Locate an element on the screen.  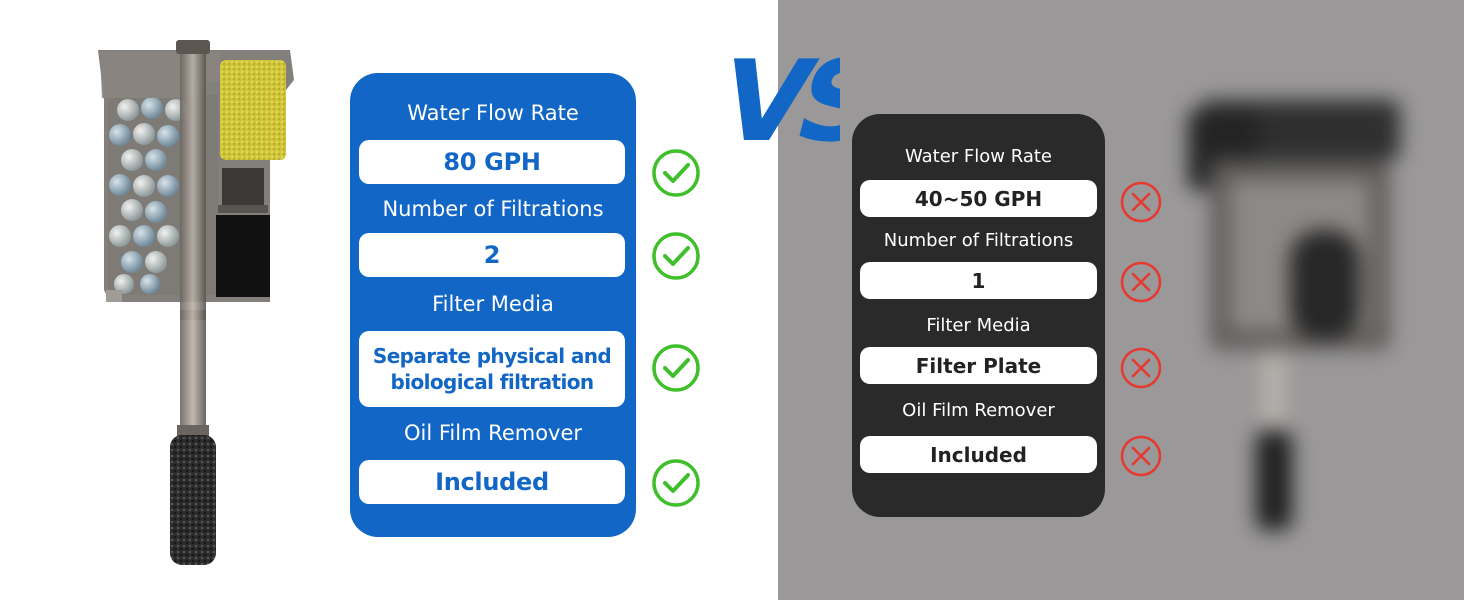
competitor-product-image is located at coordinates (1294, 315).